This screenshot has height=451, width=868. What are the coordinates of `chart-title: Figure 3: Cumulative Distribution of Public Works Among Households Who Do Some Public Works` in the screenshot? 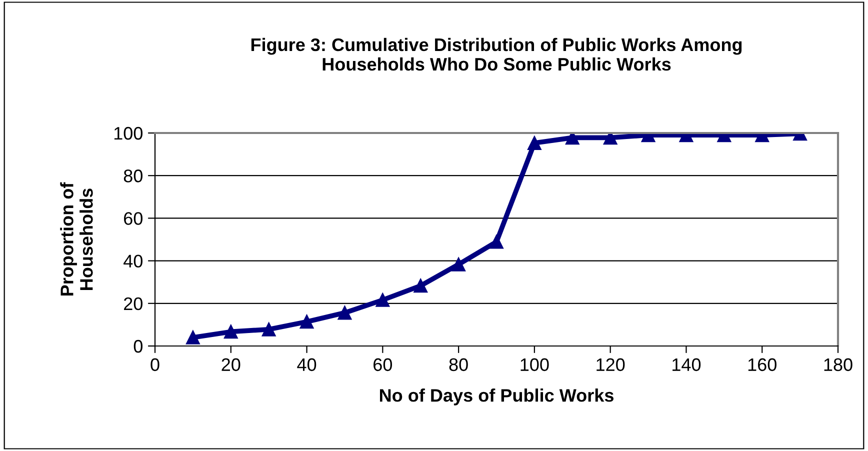 It's located at (496, 54).